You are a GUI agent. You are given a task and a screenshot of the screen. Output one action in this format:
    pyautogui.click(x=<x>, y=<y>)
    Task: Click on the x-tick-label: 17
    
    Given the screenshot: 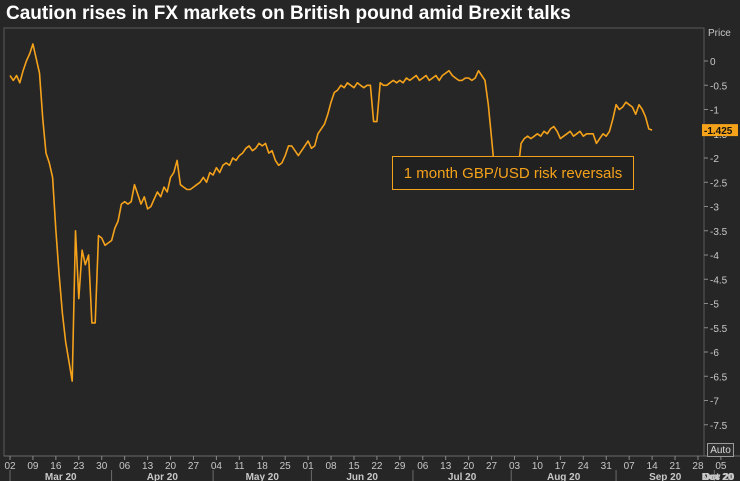 What is the action you would take?
    pyautogui.click(x=561, y=466)
    